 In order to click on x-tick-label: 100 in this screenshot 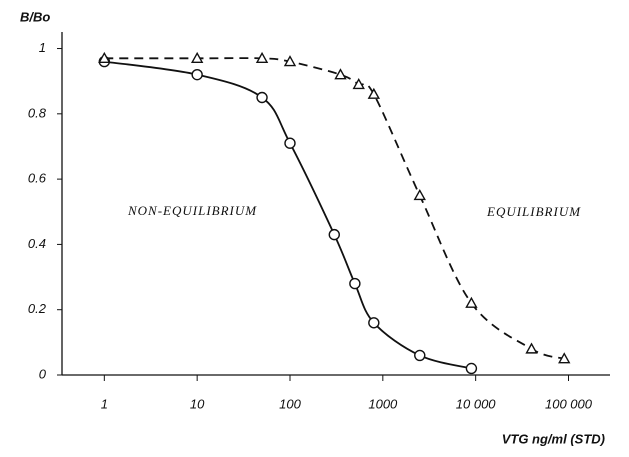, I will do `click(290, 403)`.